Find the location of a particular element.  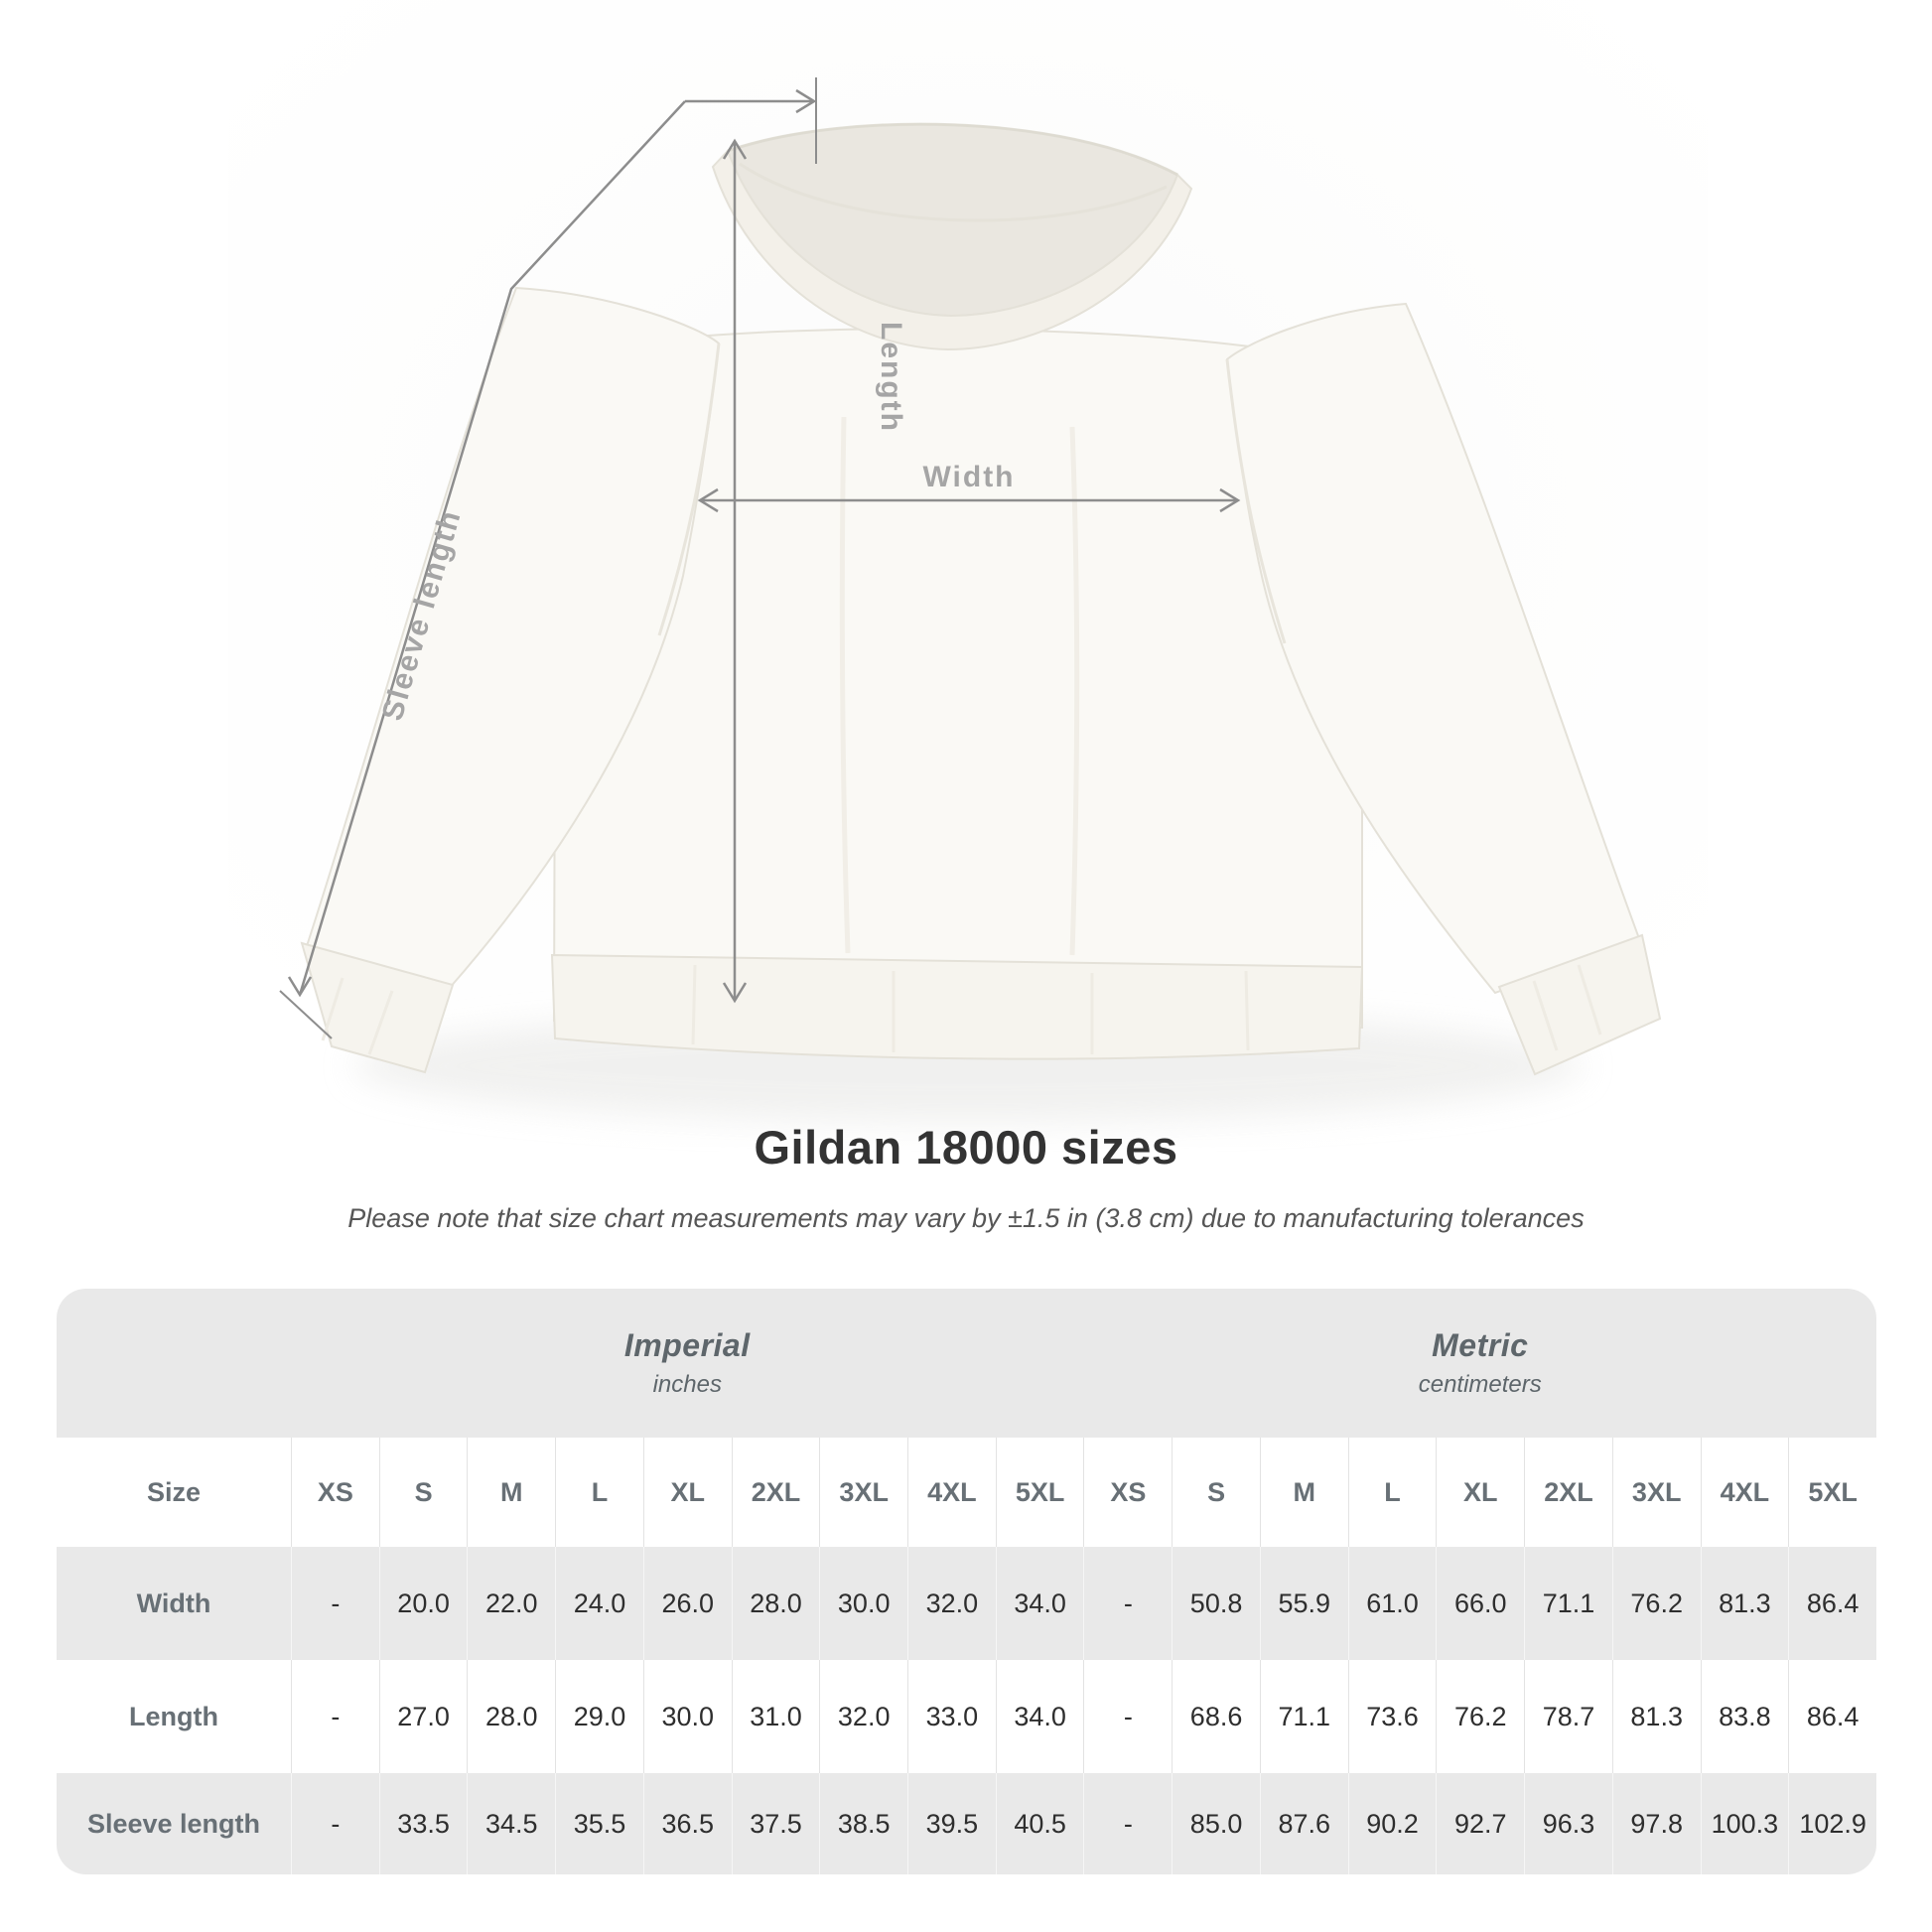

imperial-value-cell: 40.5 is located at coordinates (1040, 1823).